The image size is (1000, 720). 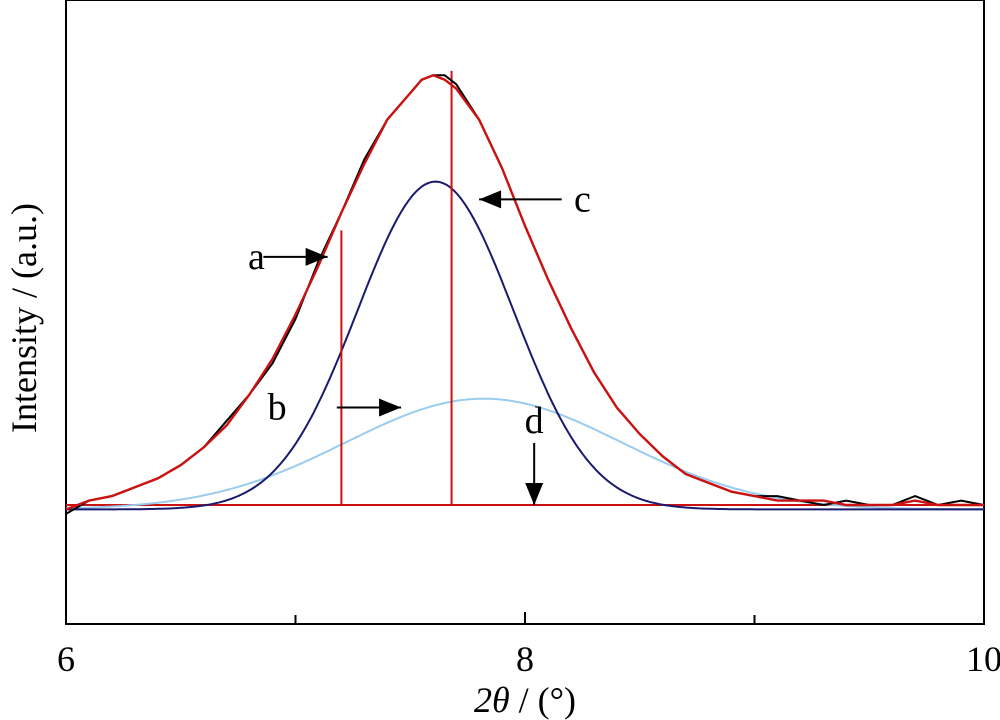 What do you see at coordinates (543, 700) in the screenshot?
I see `x-axis-label-unit: / (°)` at bounding box center [543, 700].